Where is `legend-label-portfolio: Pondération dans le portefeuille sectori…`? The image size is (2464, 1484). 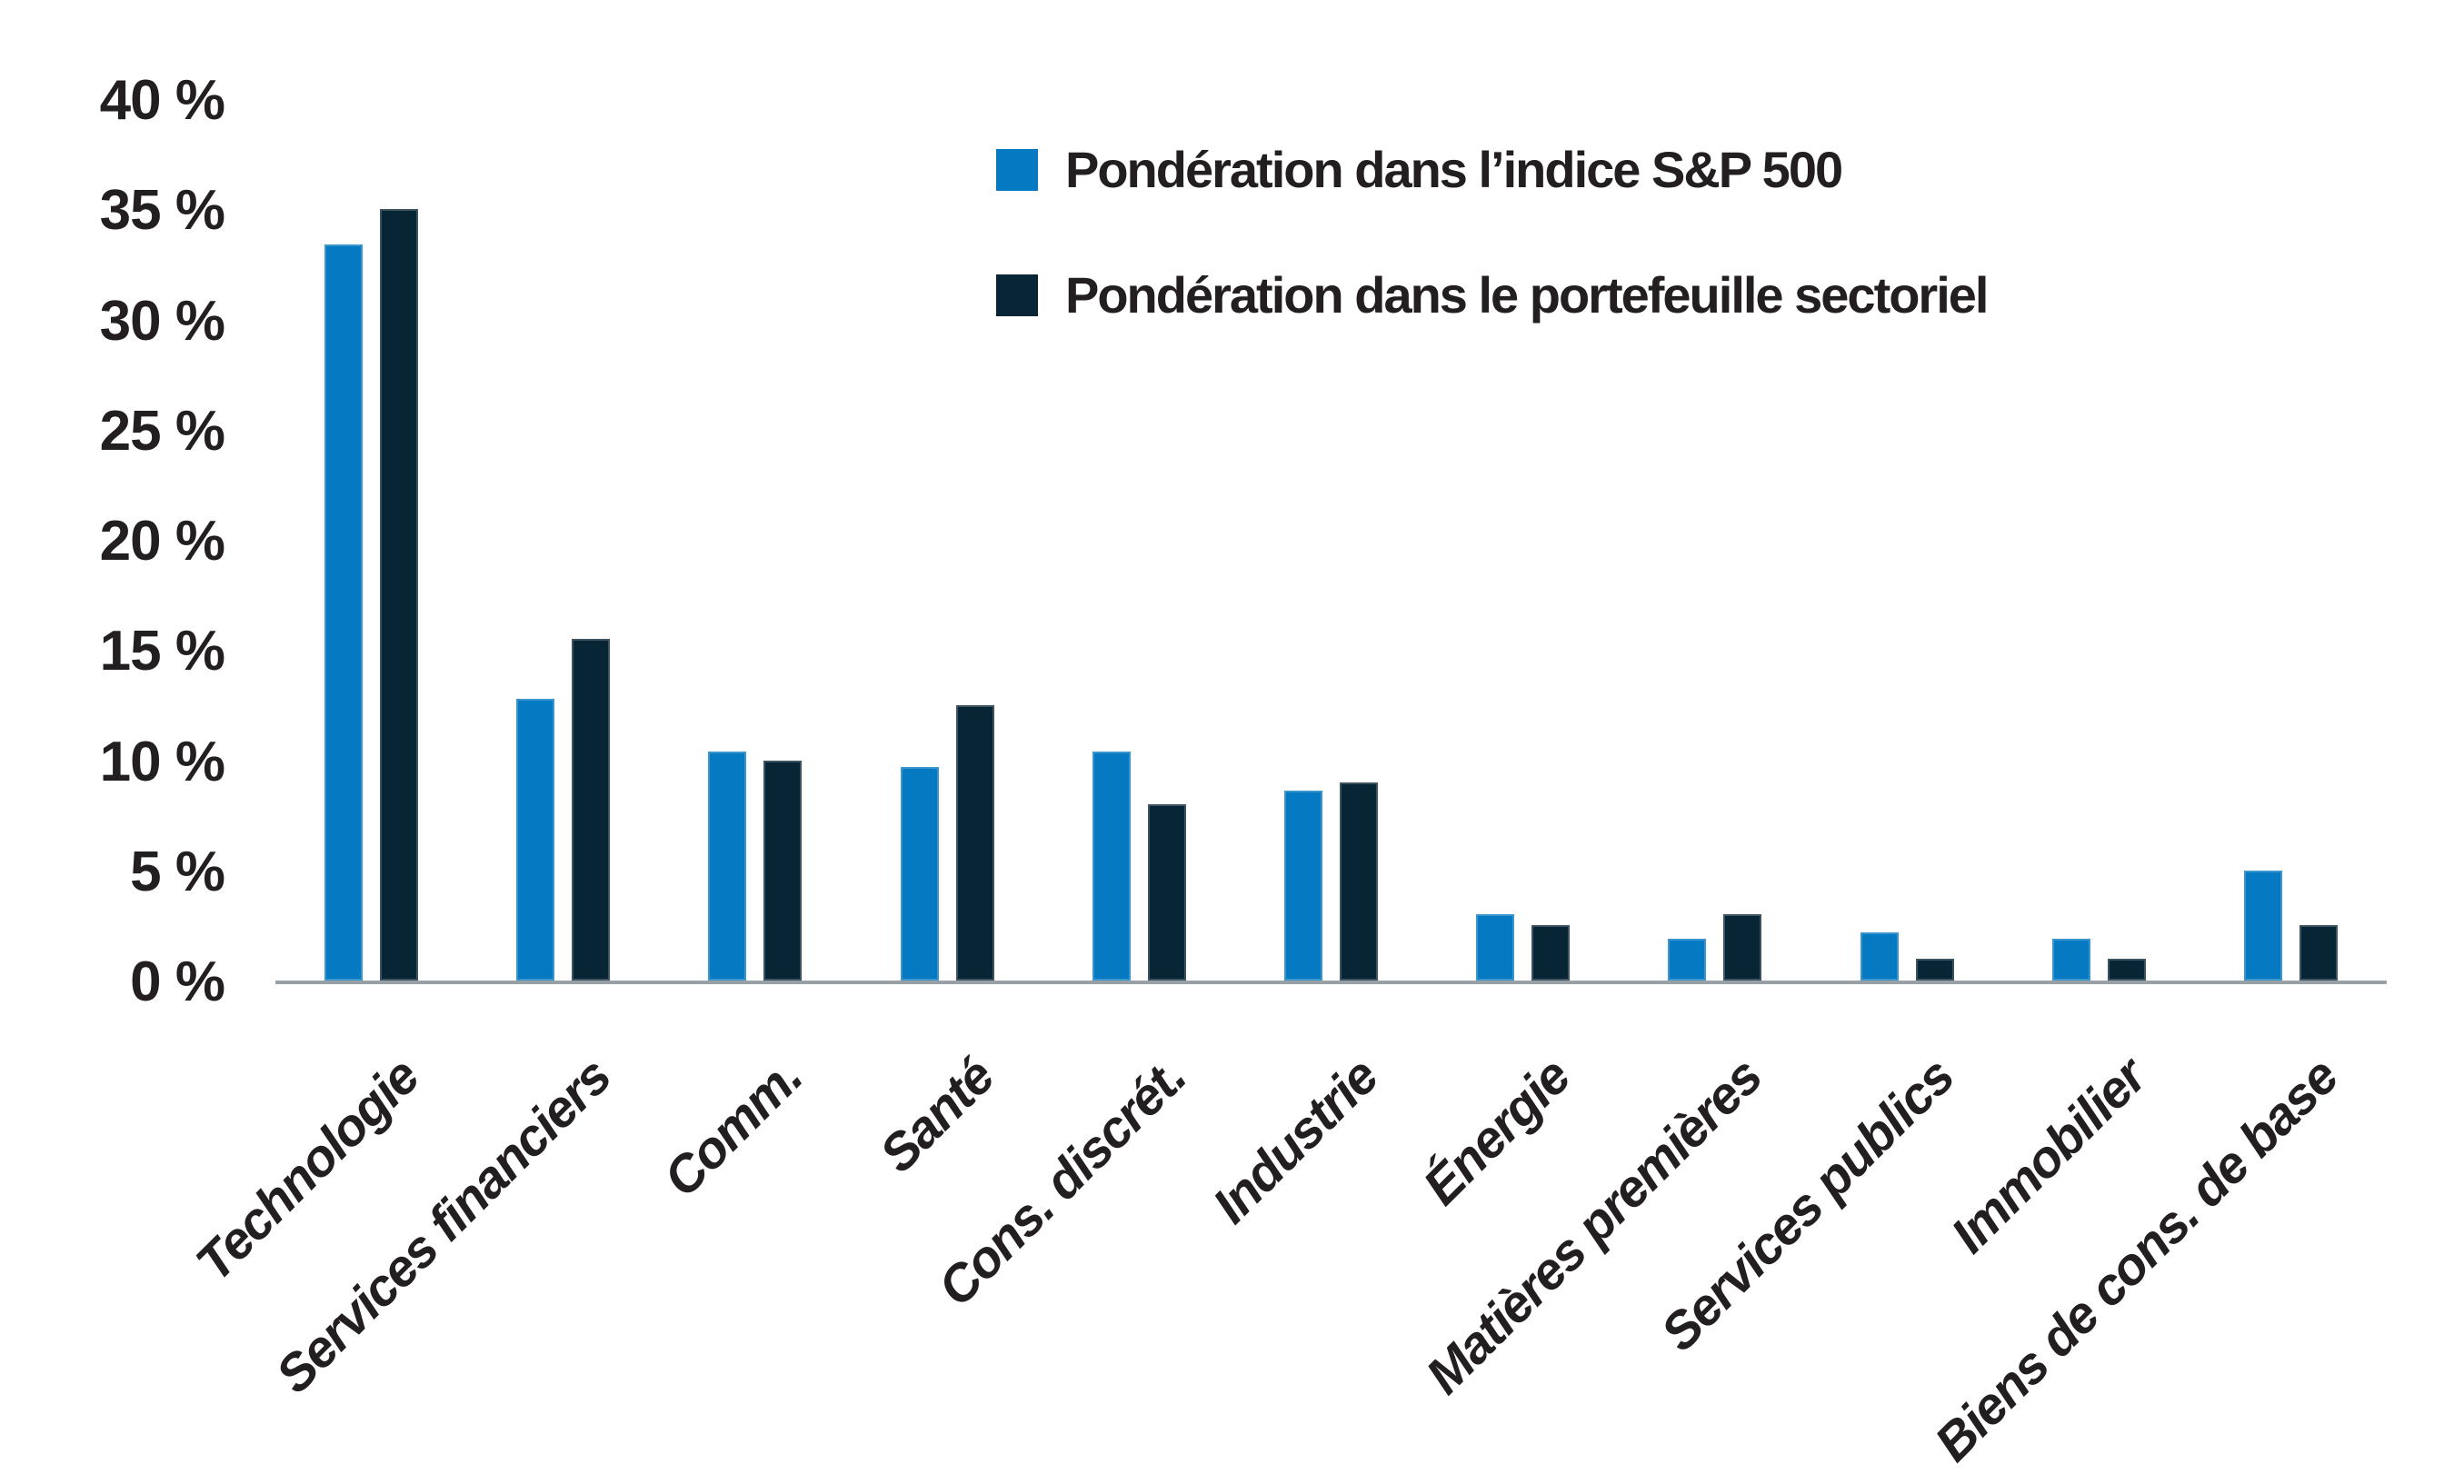
legend-label-portfolio: Pondération dans le portefeuille sectori… is located at coordinates (1527, 295).